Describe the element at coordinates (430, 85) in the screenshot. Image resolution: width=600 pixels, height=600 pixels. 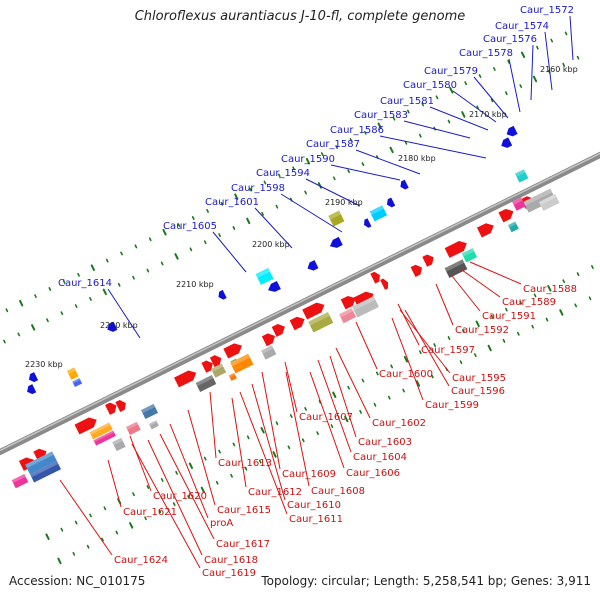
I see `gene-label-upper: Caur_1580` at that location.